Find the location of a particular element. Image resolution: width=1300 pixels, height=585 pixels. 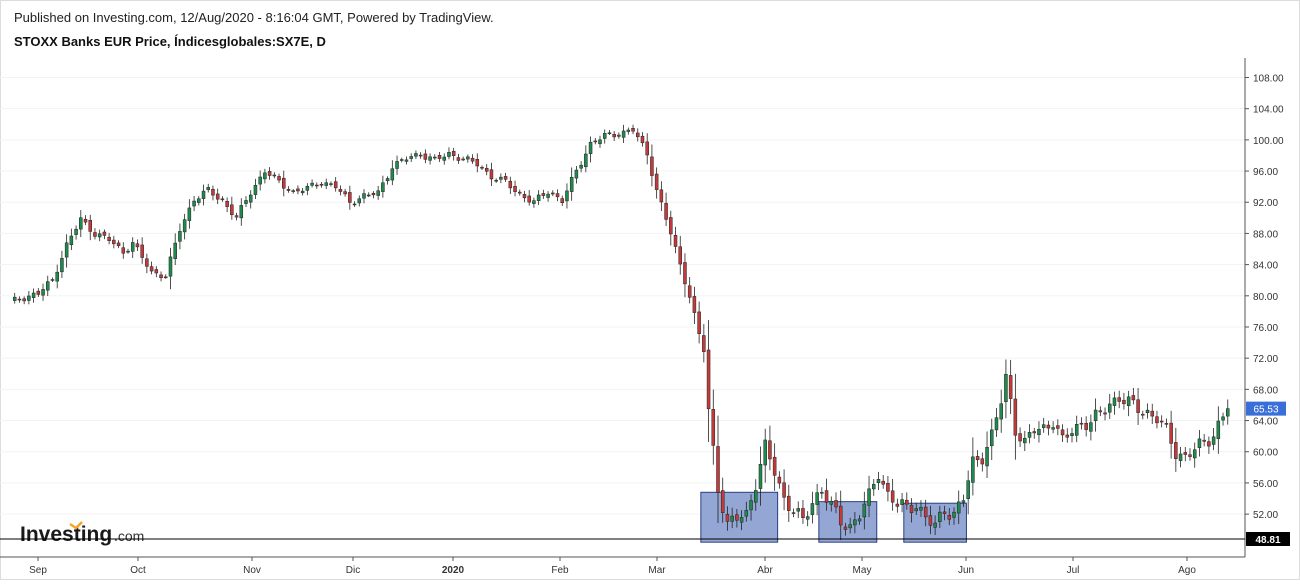

time-axis: Sep Oct Nov Dic 2020 Feb Mar Abr May Jun Jul Ago is located at coordinates (612, 566).